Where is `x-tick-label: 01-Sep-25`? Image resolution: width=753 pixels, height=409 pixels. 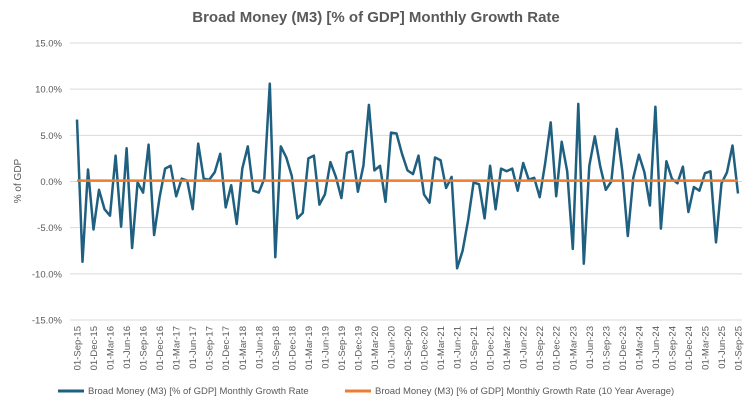 x-tick-label: 01-Sep-25 is located at coordinates (739, 348).